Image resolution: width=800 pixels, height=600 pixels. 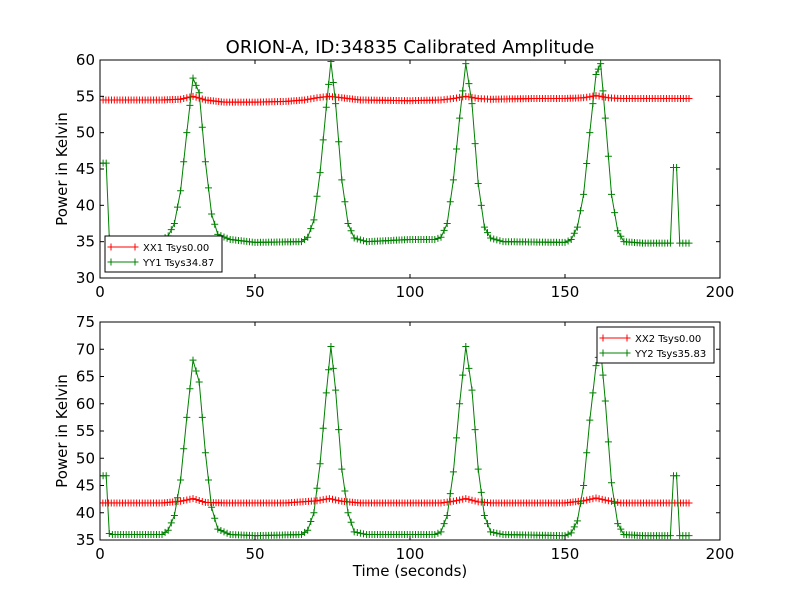 What do you see at coordinates (85, 404) in the screenshot?
I see `y-tick-label: 60` at bounding box center [85, 404].